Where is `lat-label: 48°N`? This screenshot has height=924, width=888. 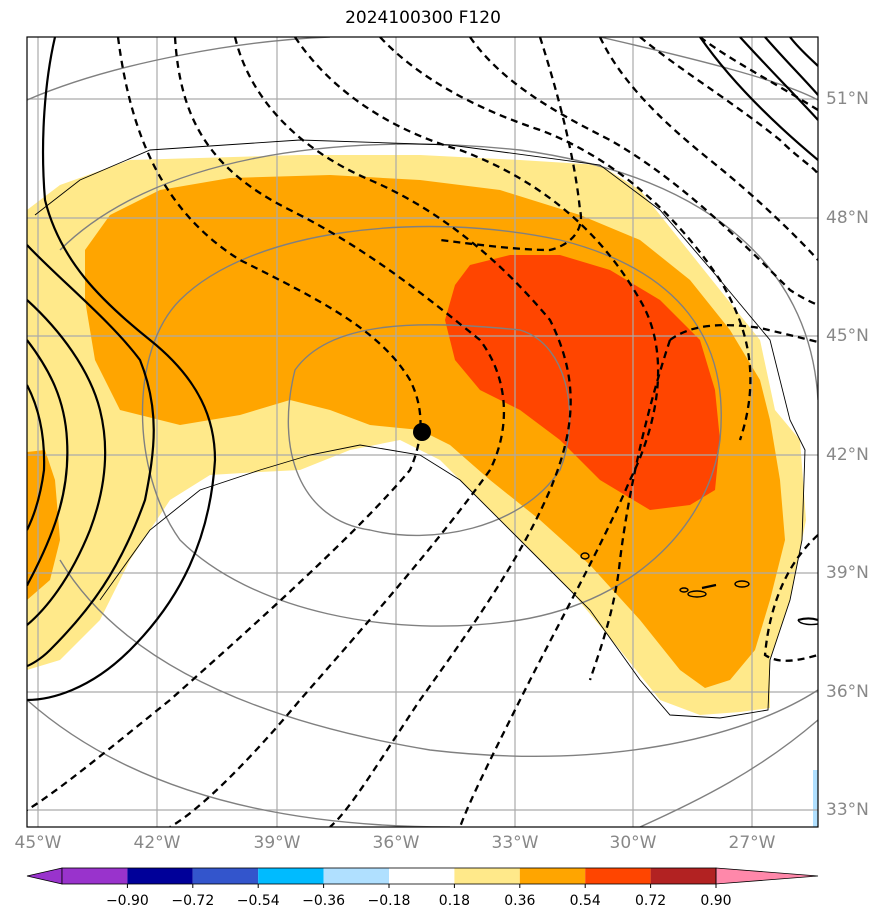 lat-label: 48°N is located at coordinates (847, 218).